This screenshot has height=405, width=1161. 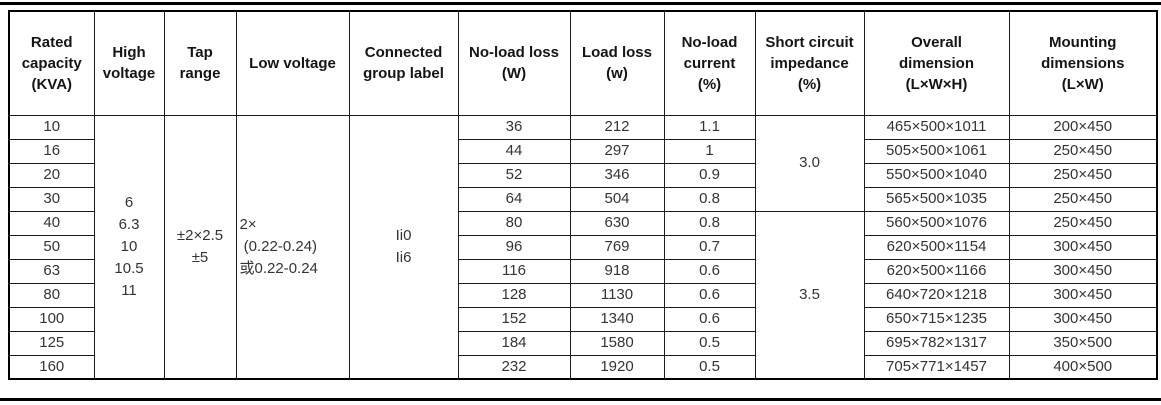 I want to click on cell-high-voltage: 6 6.3 10 10.5 11, so click(x=129, y=247).